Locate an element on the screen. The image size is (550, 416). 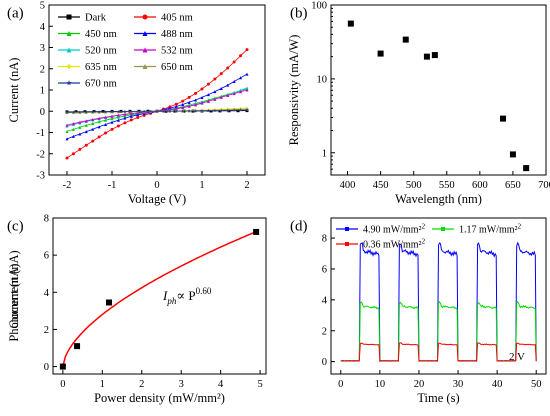
x-tick-label: 10 is located at coordinates (380, 384).